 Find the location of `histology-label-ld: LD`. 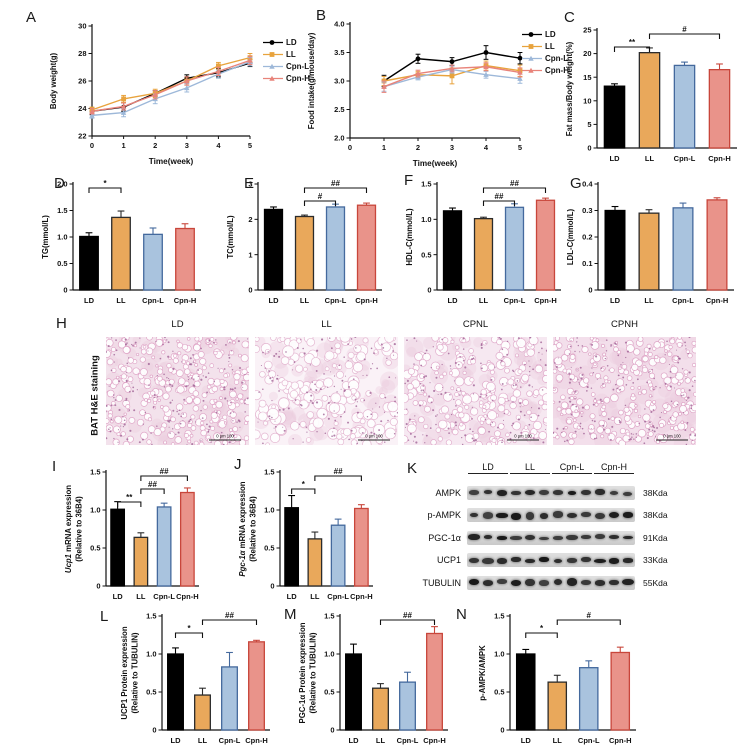

histology-label-ld: LD is located at coordinates (177, 324).